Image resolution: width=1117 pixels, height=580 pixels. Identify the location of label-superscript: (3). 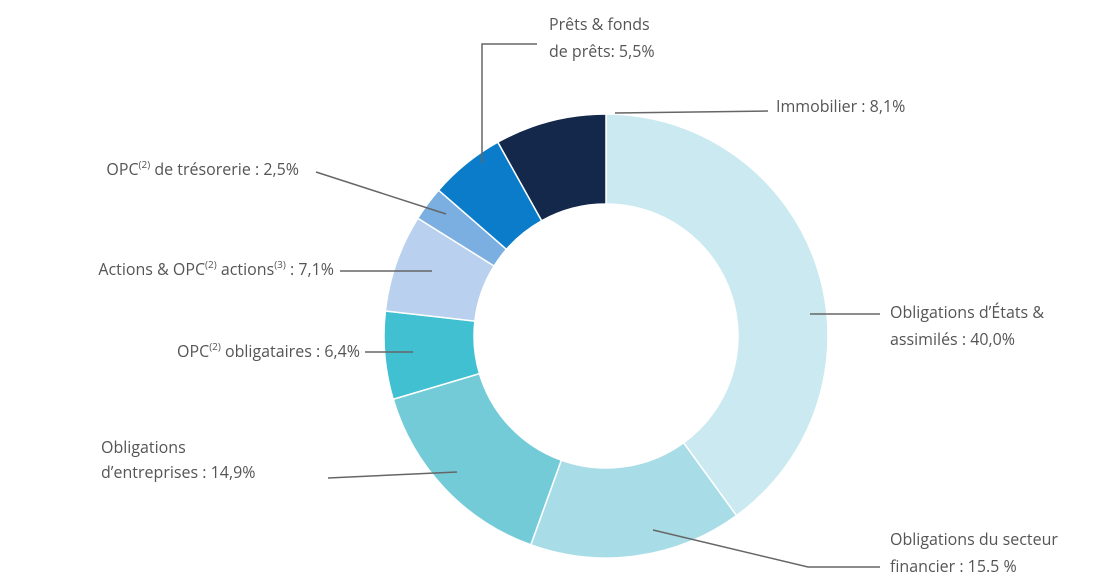
(280, 264).